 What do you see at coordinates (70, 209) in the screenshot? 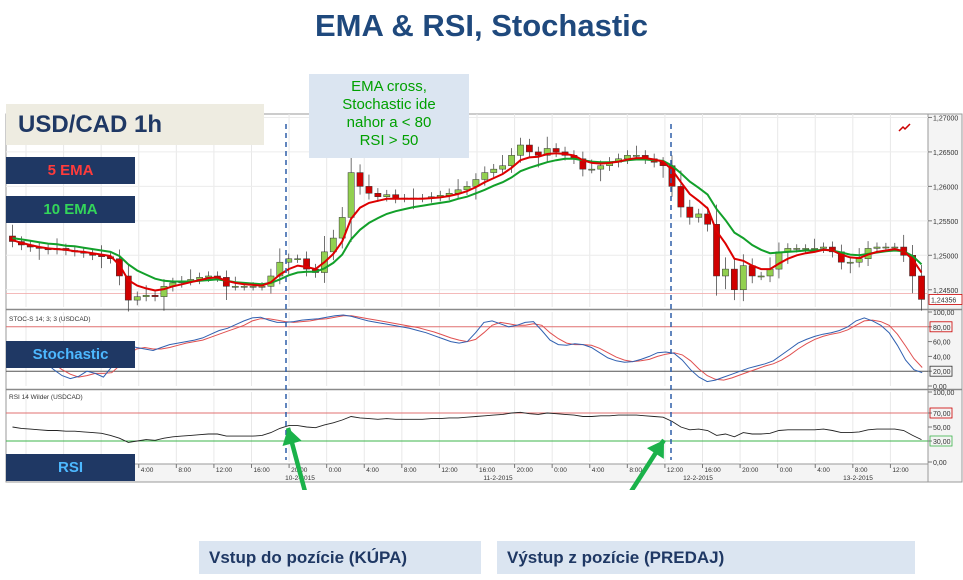
I see `ema10-label: 10 EMA` at bounding box center [70, 209].